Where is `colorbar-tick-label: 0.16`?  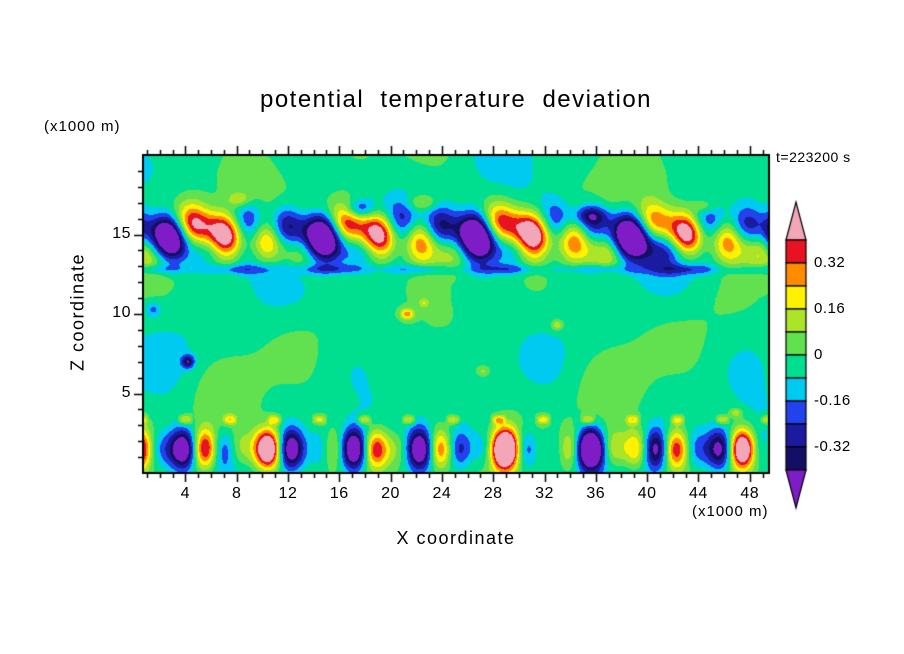 colorbar-tick-label: 0.16 is located at coordinates (830, 308).